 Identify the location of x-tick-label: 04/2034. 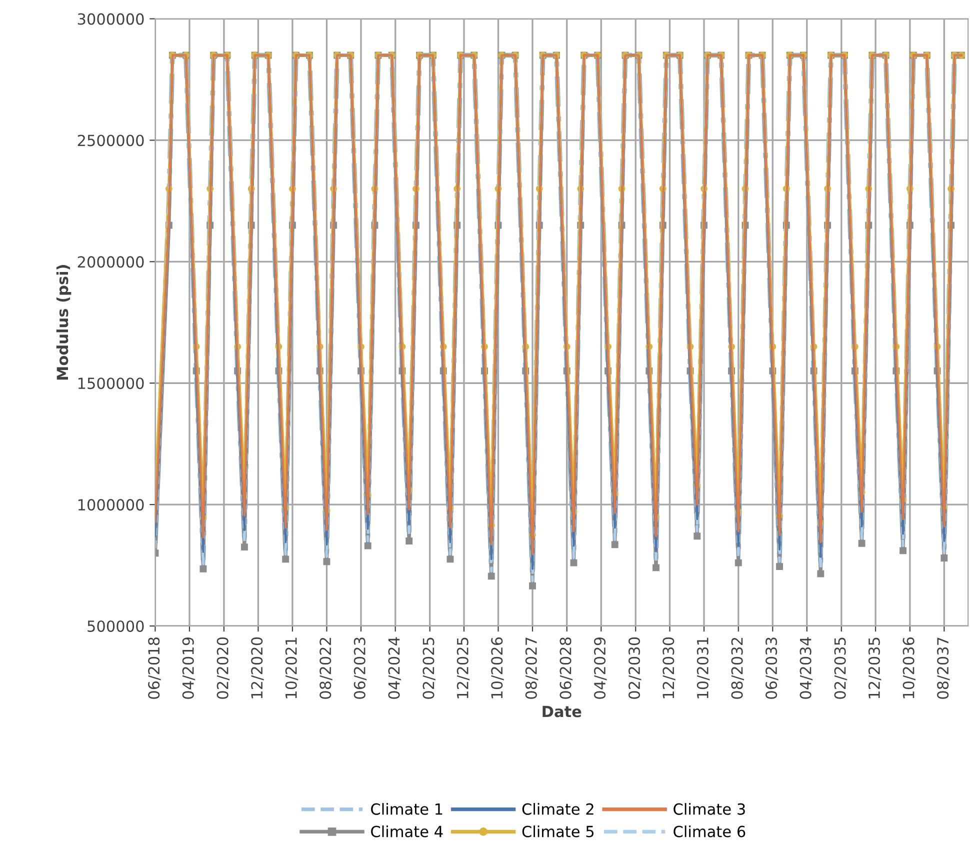
(806, 668).